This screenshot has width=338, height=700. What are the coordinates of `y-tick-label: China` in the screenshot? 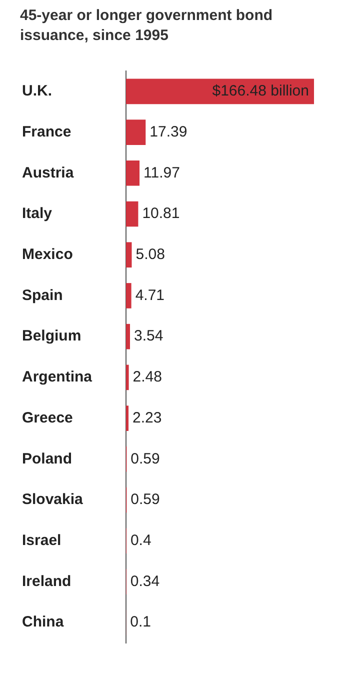 It's located at (43, 622).